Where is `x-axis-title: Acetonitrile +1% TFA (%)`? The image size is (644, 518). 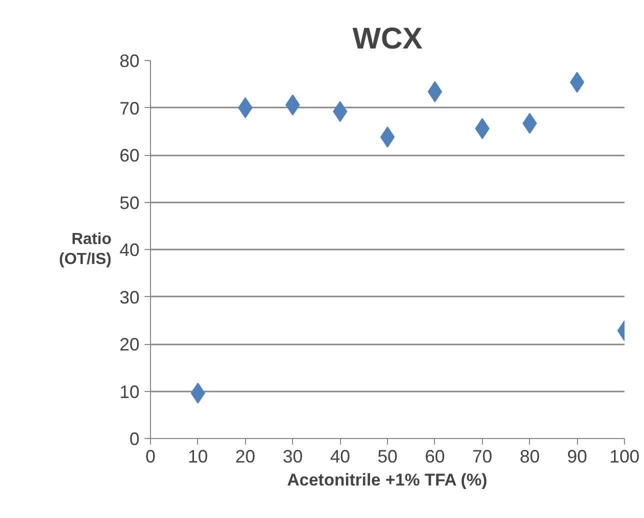
x-axis-title: Acetonitrile +1% TFA (%) is located at coordinates (387, 480).